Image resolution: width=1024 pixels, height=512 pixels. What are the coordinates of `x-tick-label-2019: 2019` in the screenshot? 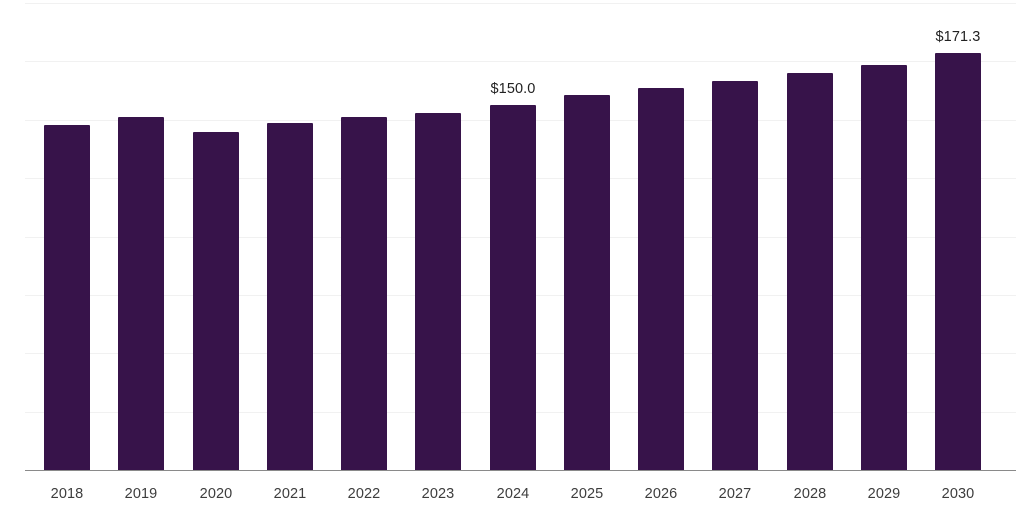 It's located at (141, 494).